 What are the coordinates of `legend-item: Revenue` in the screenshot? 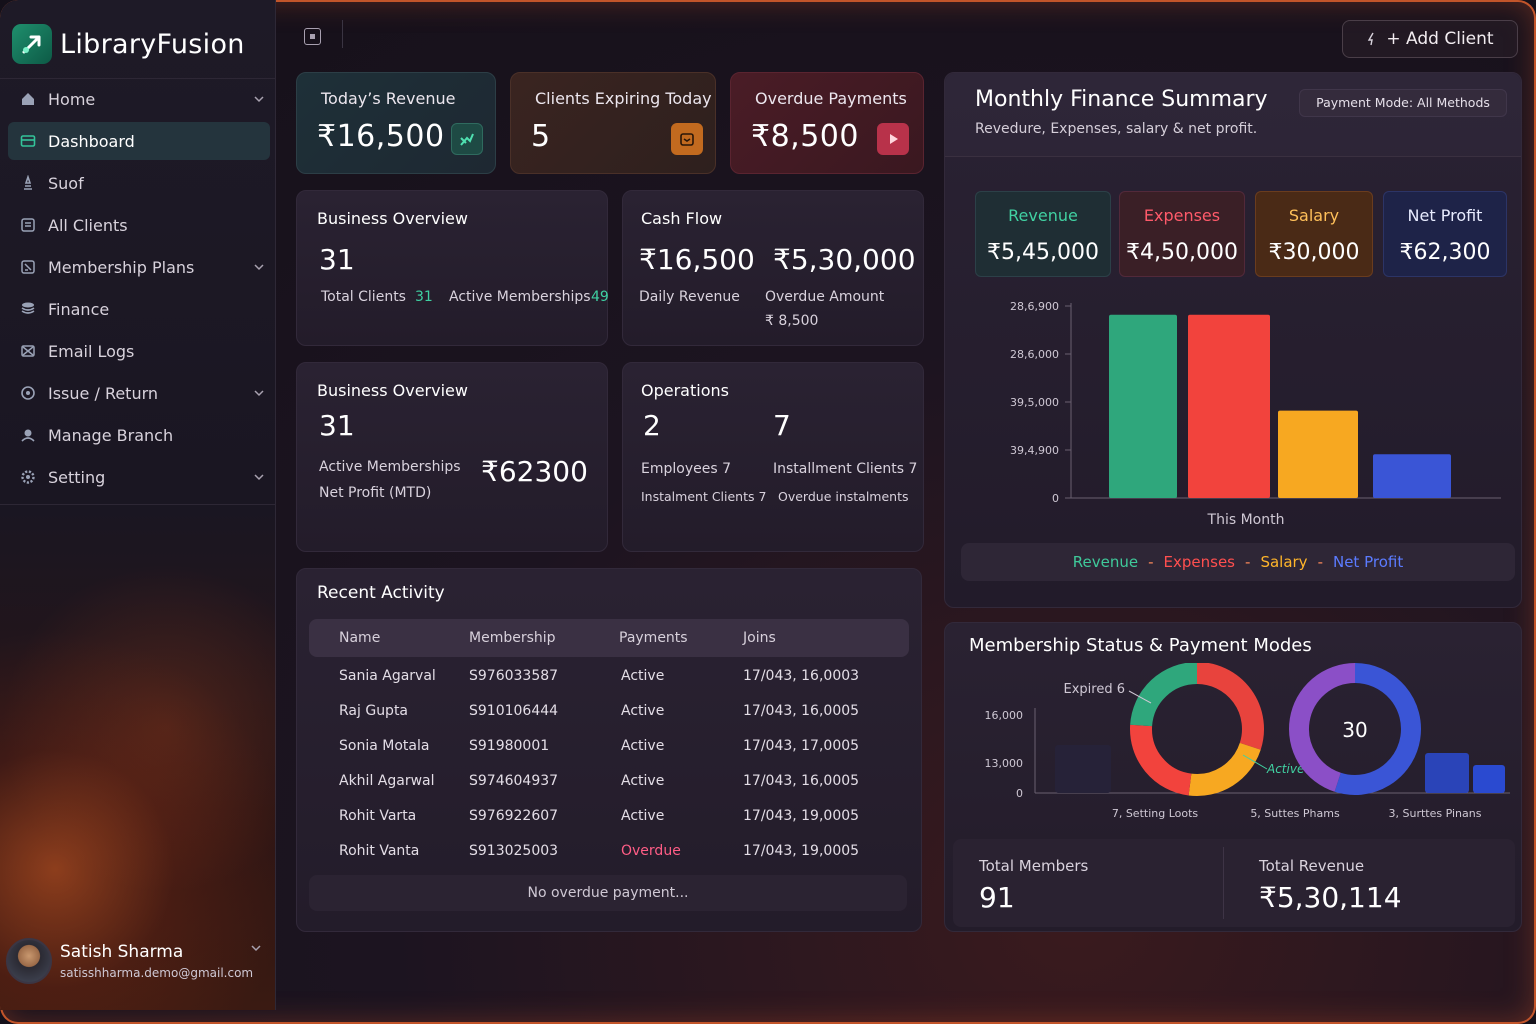 It's located at (1105, 562).